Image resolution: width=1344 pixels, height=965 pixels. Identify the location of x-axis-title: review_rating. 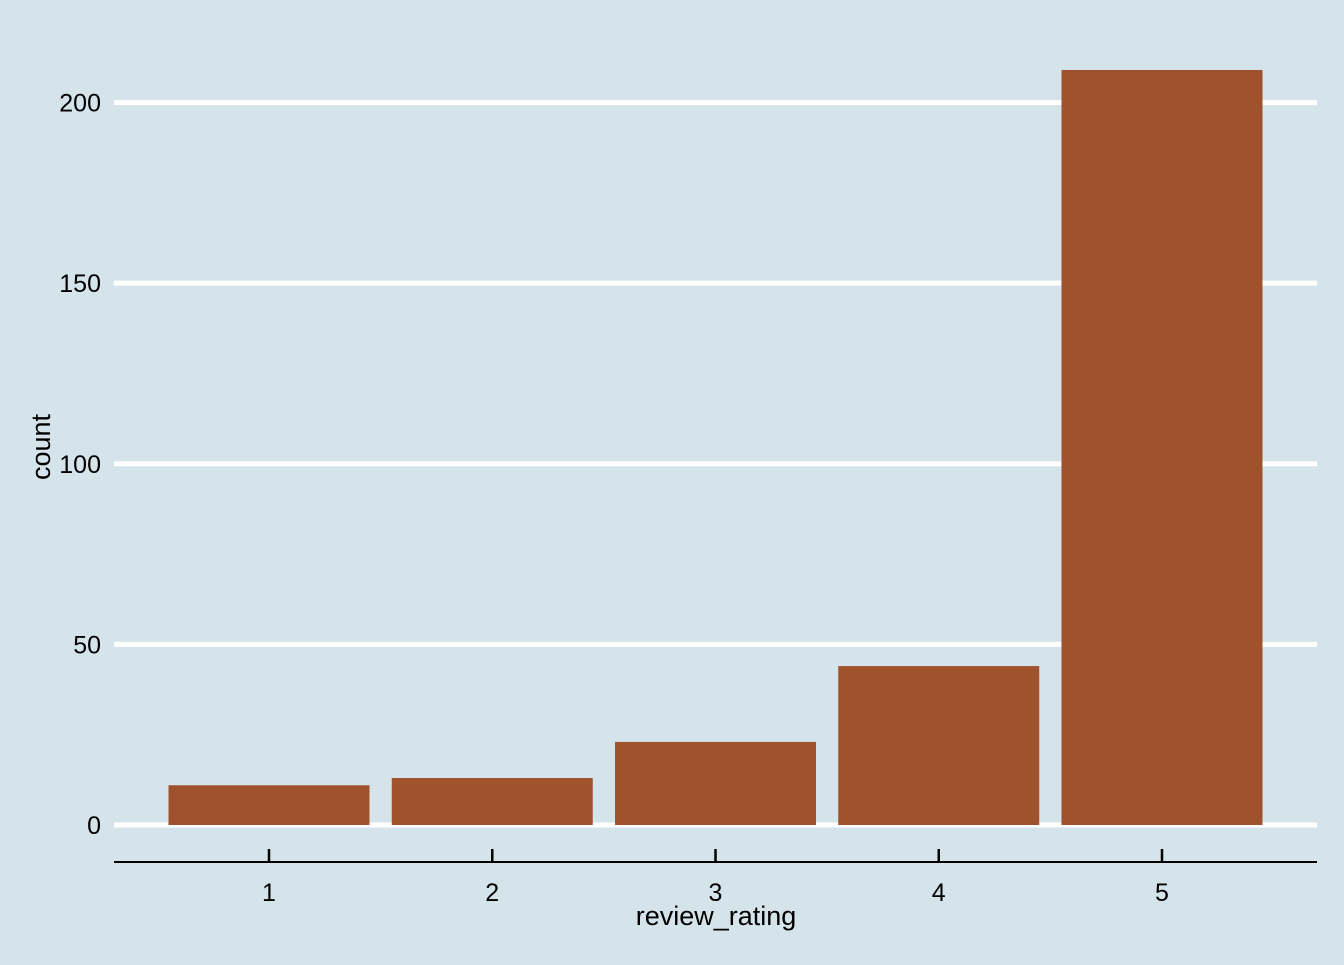
(716, 916).